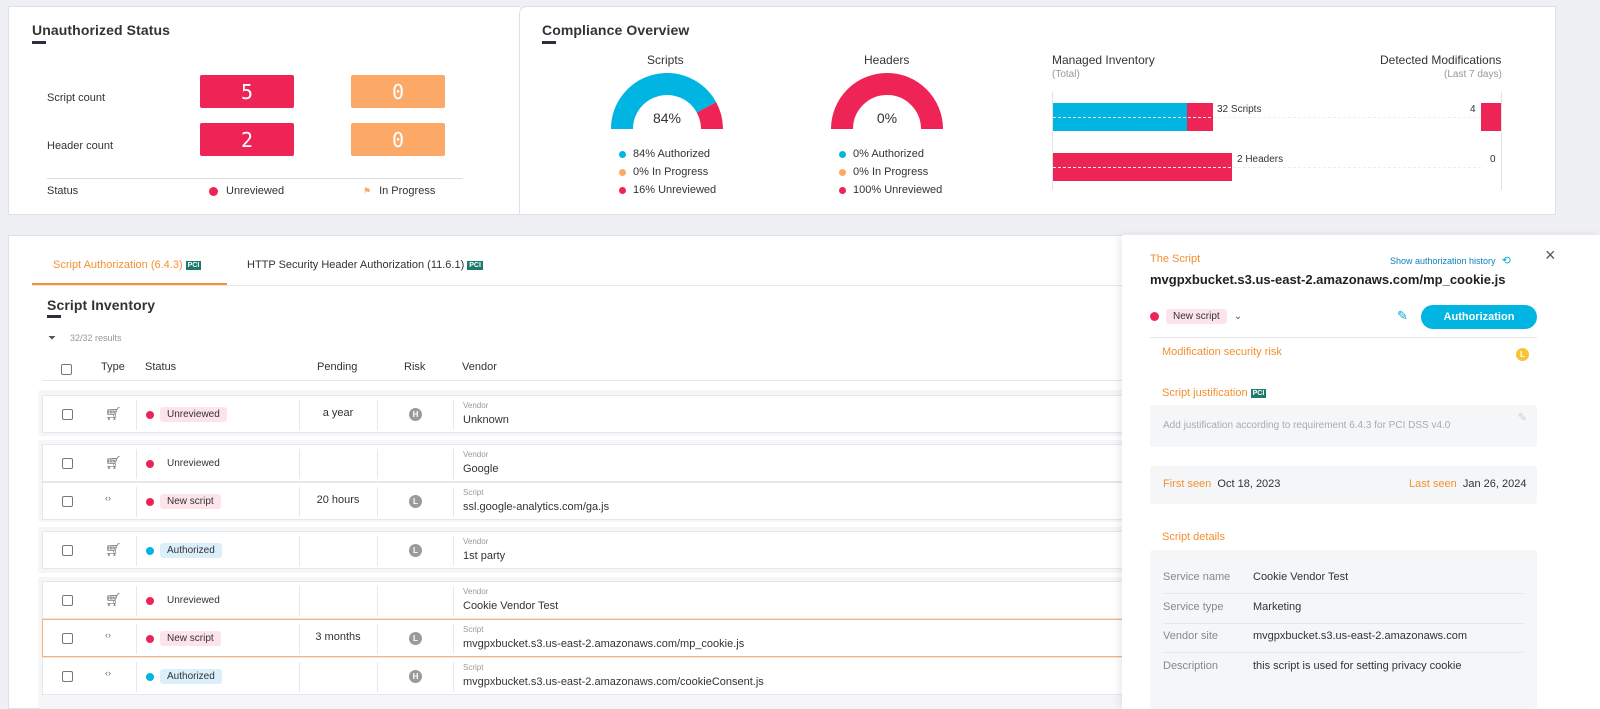  I want to click on row-name: Google, so click(481, 469).